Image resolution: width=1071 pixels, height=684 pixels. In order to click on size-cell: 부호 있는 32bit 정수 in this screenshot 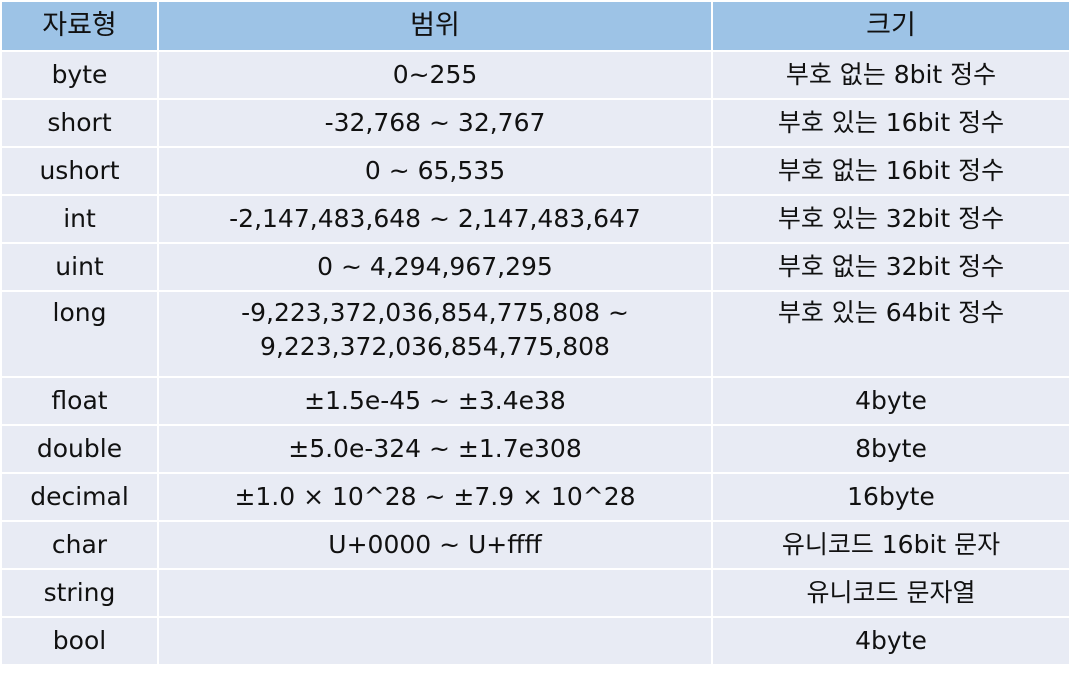, I will do `click(891, 219)`.